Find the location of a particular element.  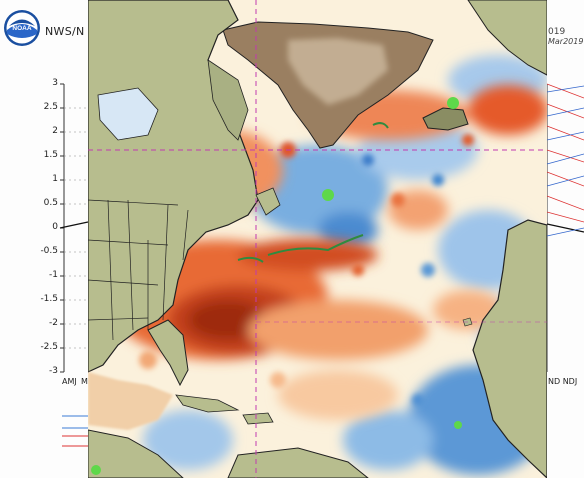

iceland-land is located at coordinates (445, 119).